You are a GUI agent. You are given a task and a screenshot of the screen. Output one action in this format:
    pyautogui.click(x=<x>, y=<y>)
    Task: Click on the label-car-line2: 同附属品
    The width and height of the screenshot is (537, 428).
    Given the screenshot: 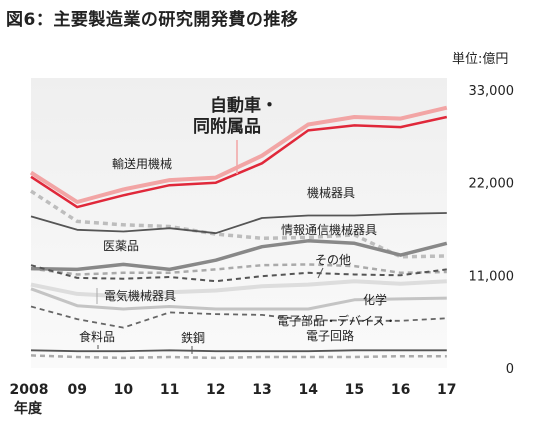 What is the action you would take?
    pyautogui.click(x=227, y=126)
    